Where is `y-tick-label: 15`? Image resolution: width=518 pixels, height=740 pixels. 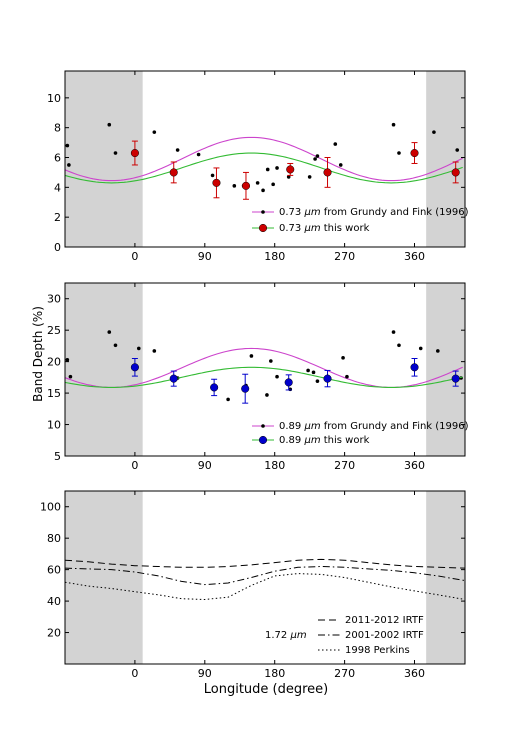
y-tick-label: 15 is located at coordinates (54, 393).